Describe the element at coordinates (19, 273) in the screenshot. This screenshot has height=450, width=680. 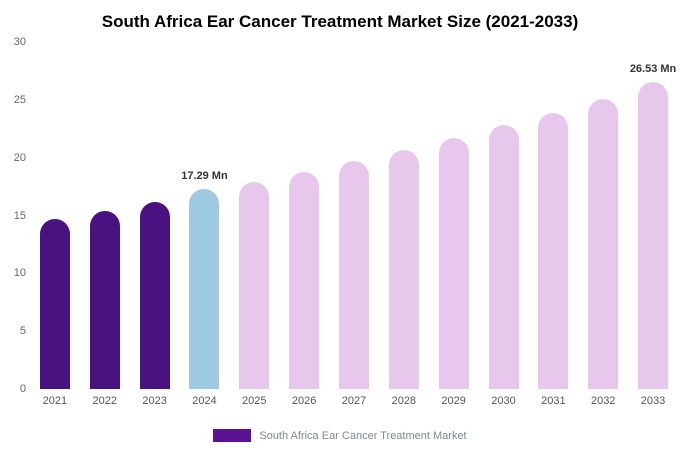
I see `y-tick-label: 10` at that location.